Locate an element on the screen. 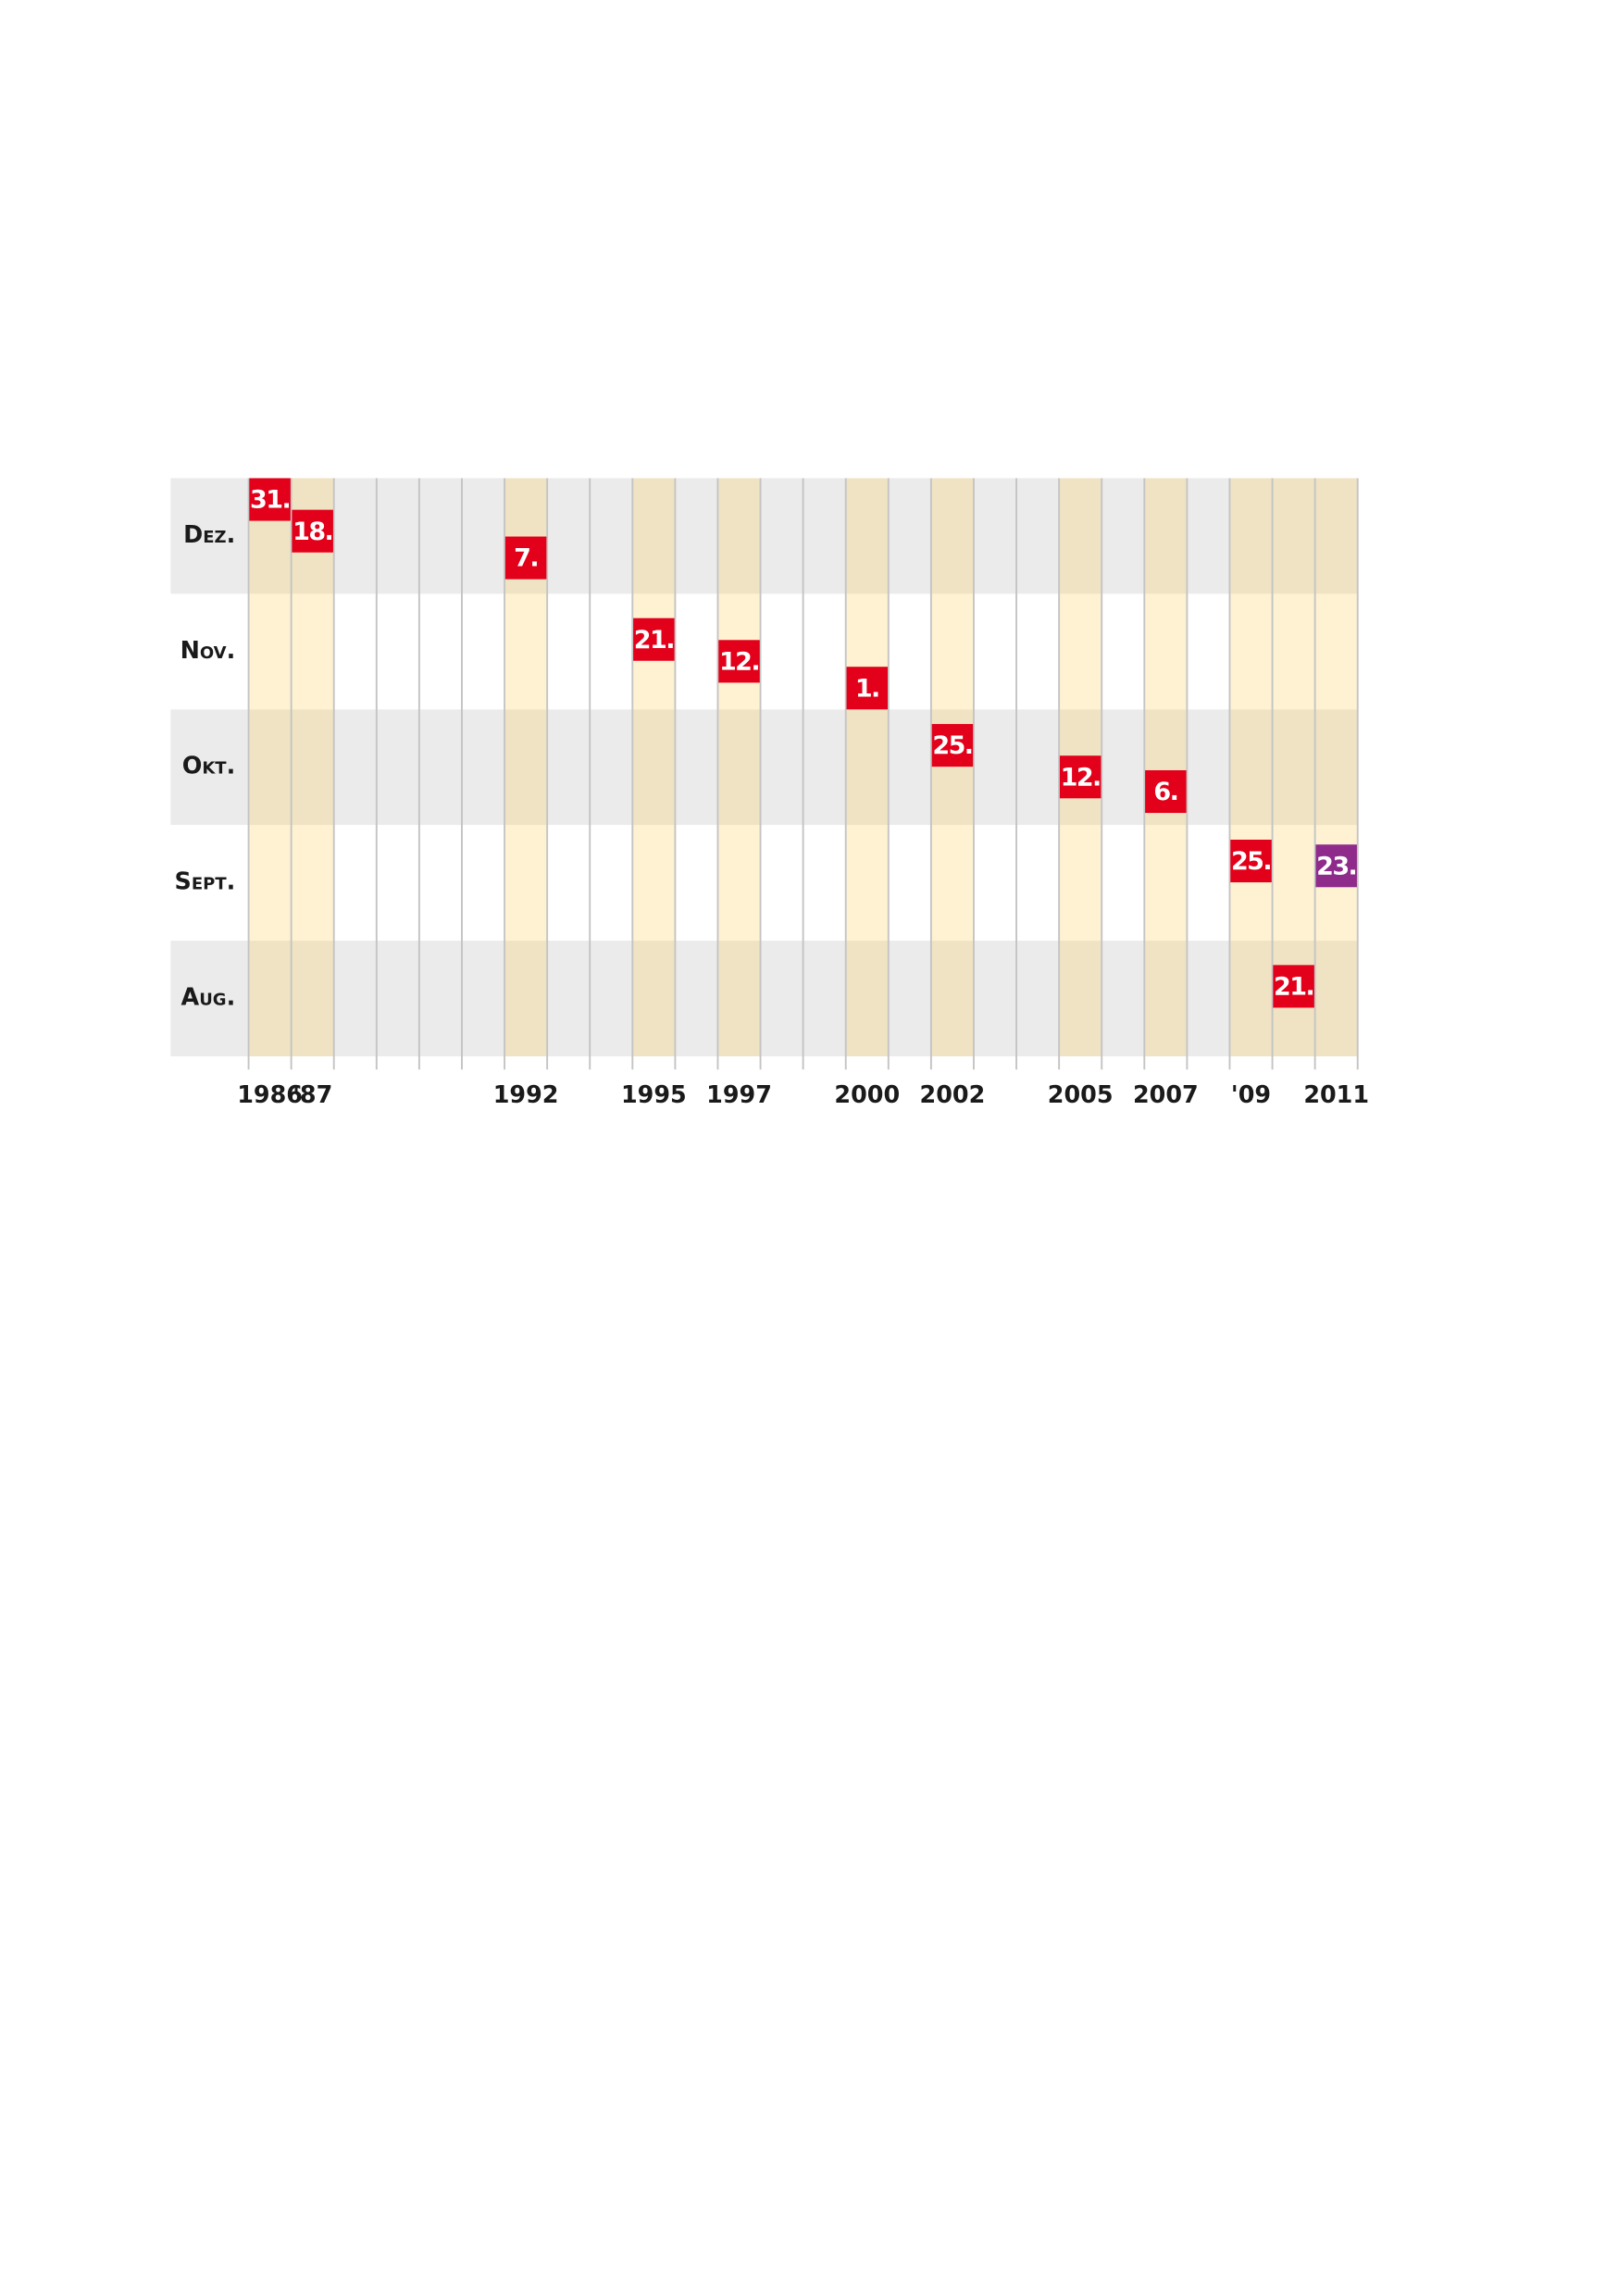 The height and width of the screenshot is (2296, 1618). date-label: 31. is located at coordinates (270, 500).